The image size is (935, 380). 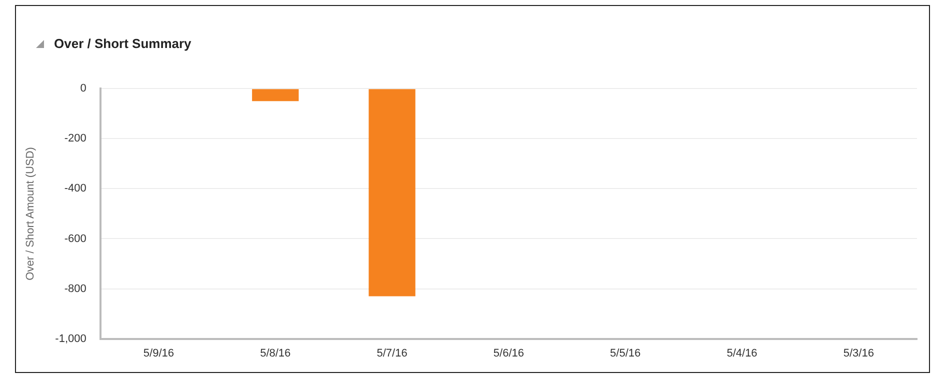 What do you see at coordinates (392, 353) in the screenshot?
I see `x-tick-label: 5/7/16` at bounding box center [392, 353].